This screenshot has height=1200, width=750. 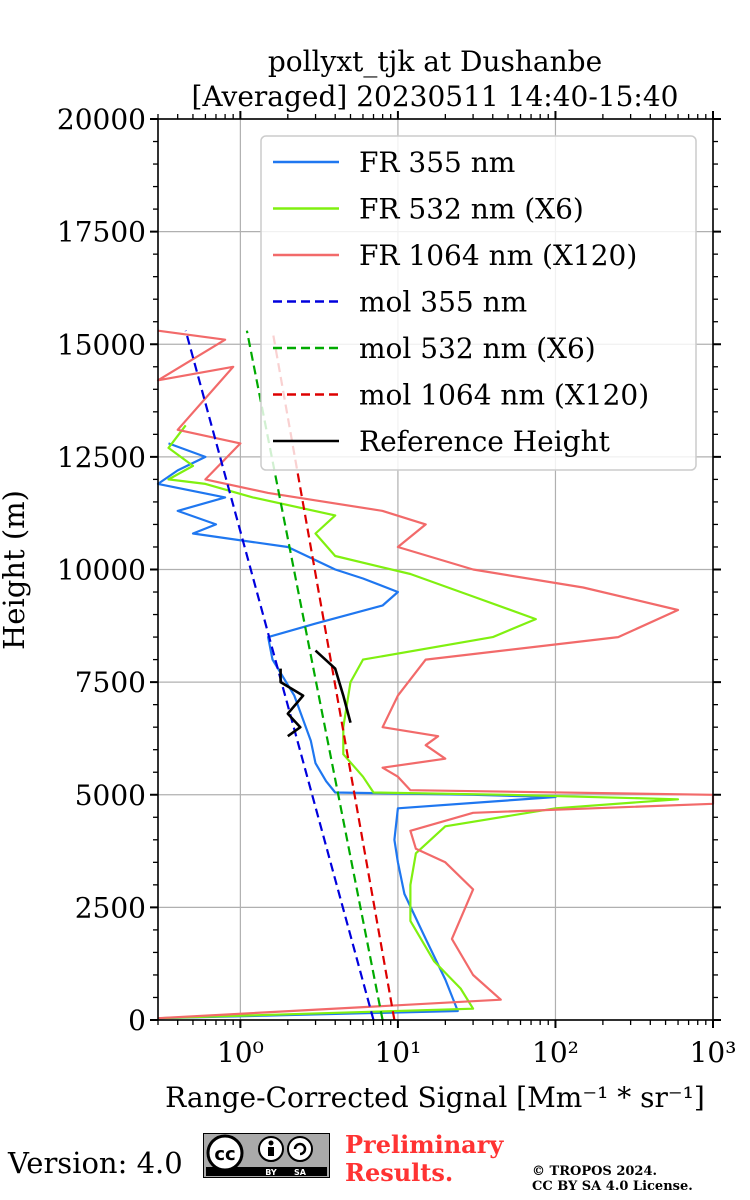 I want to click on y-tick-label: 7500, so click(x=110, y=682).